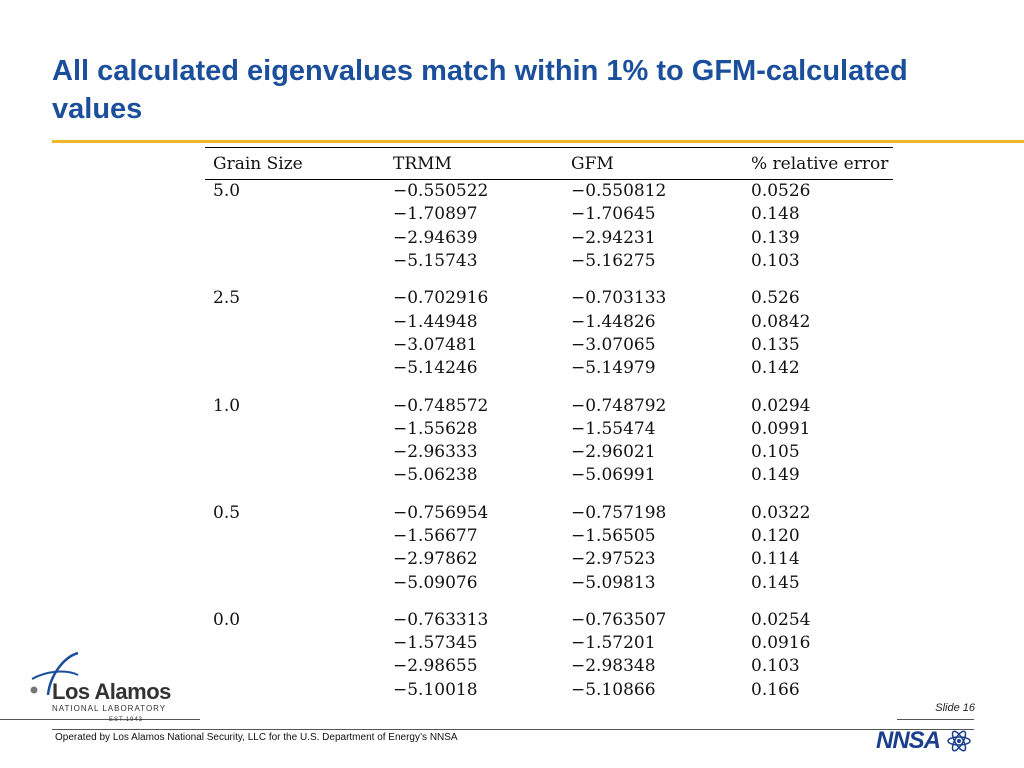  I want to click on table-row: 2.5 −0.702916 −0.703133 0.526, so click(549, 298).